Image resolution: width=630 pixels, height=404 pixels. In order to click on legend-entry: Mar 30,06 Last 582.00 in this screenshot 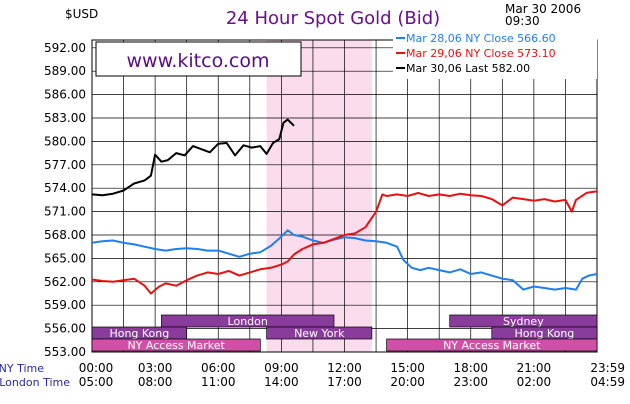, I will do `click(468, 68)`.